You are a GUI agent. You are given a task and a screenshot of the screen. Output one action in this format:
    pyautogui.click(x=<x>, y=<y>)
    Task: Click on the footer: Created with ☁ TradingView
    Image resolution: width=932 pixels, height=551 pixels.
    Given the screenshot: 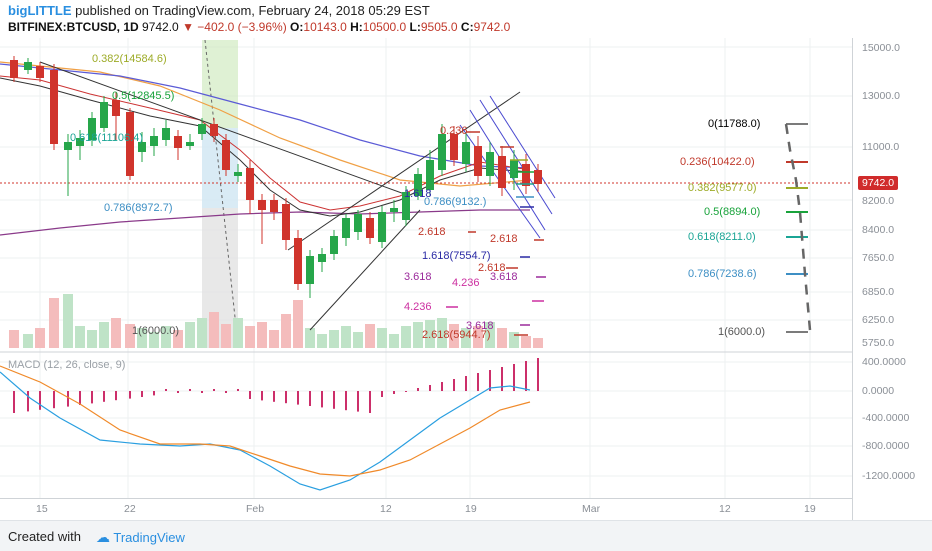 What is the action you would take?
    pyautogui.click(x=466, y=535)
    